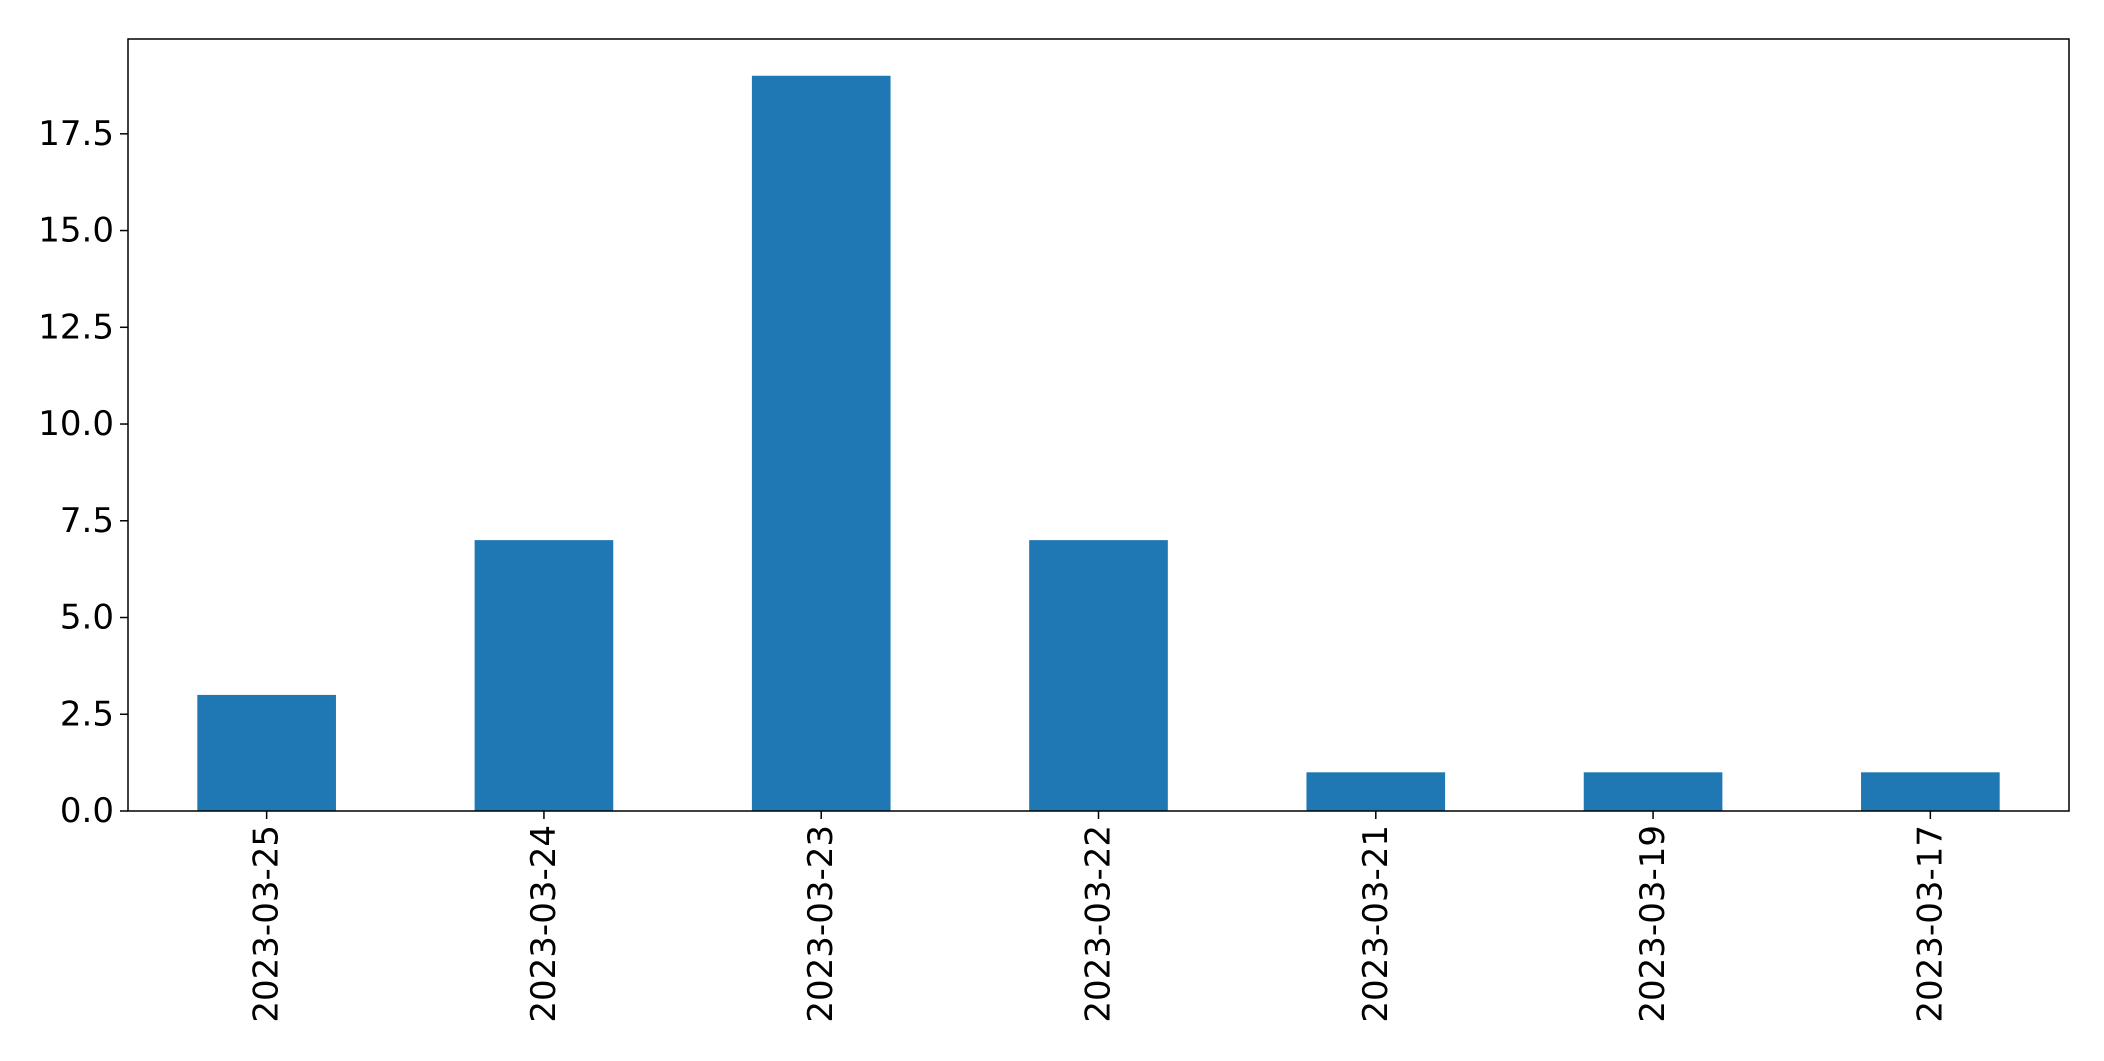  What do you see at coordinates (87, 521) in the screenshot?
I see `y-tick-label: 7.5` at bounding box center [87, 521].